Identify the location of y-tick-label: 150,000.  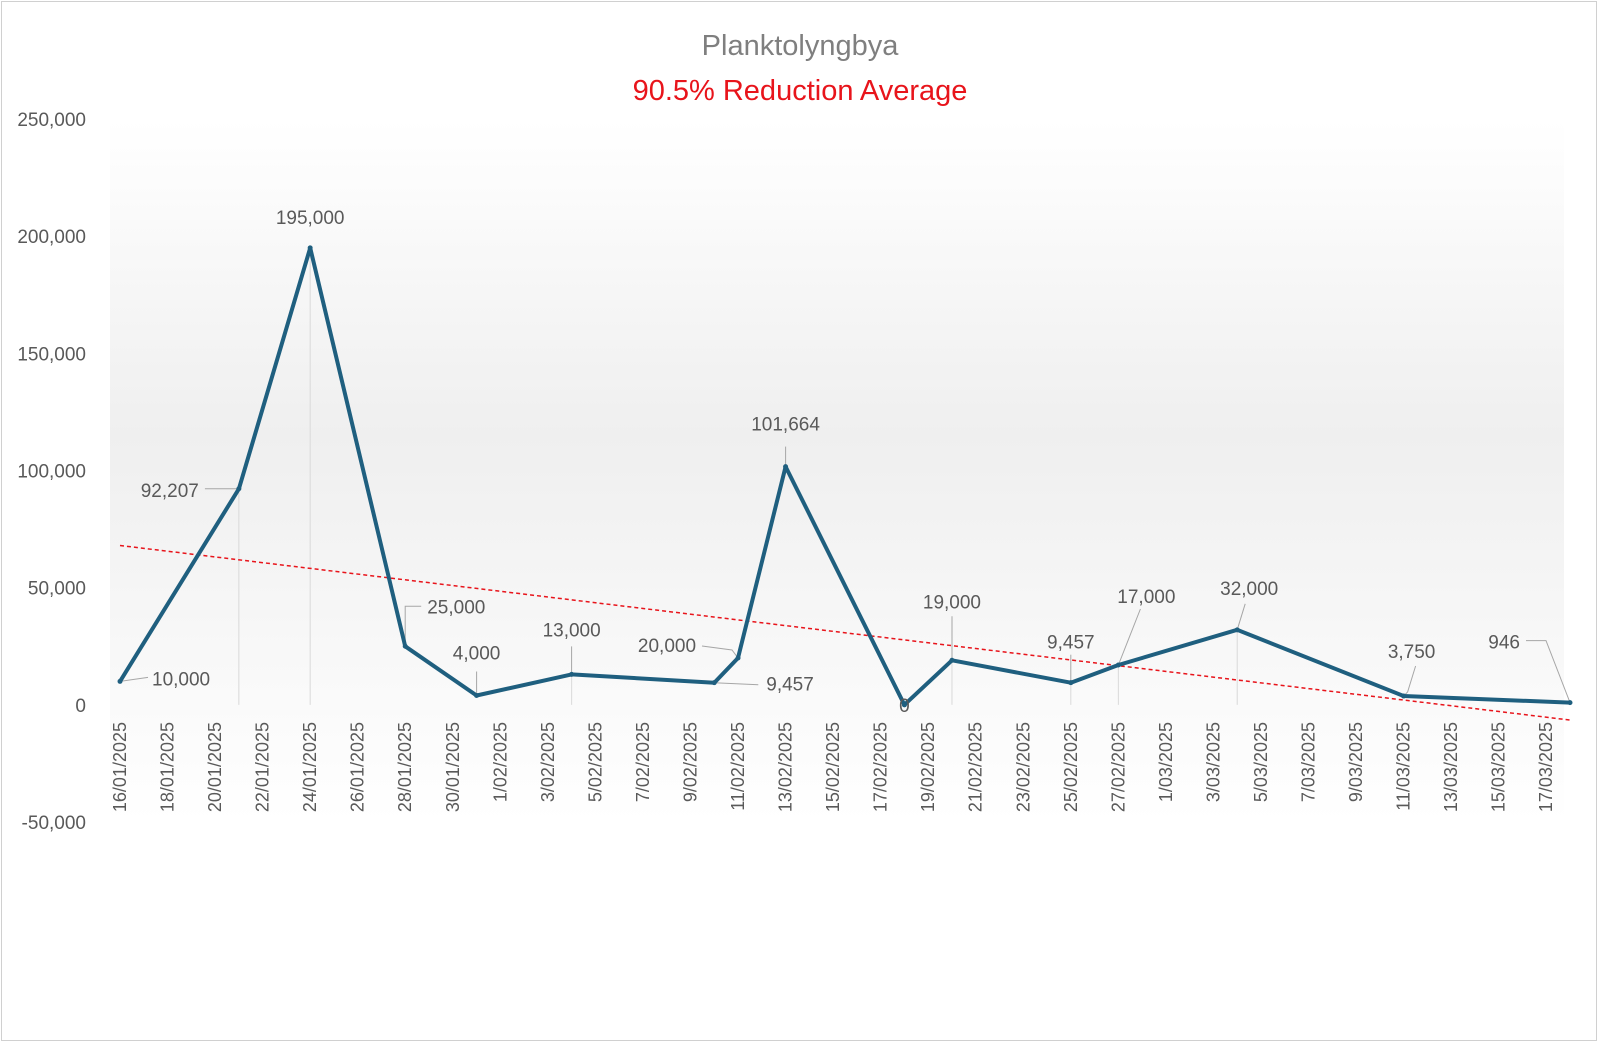
(51, 354).